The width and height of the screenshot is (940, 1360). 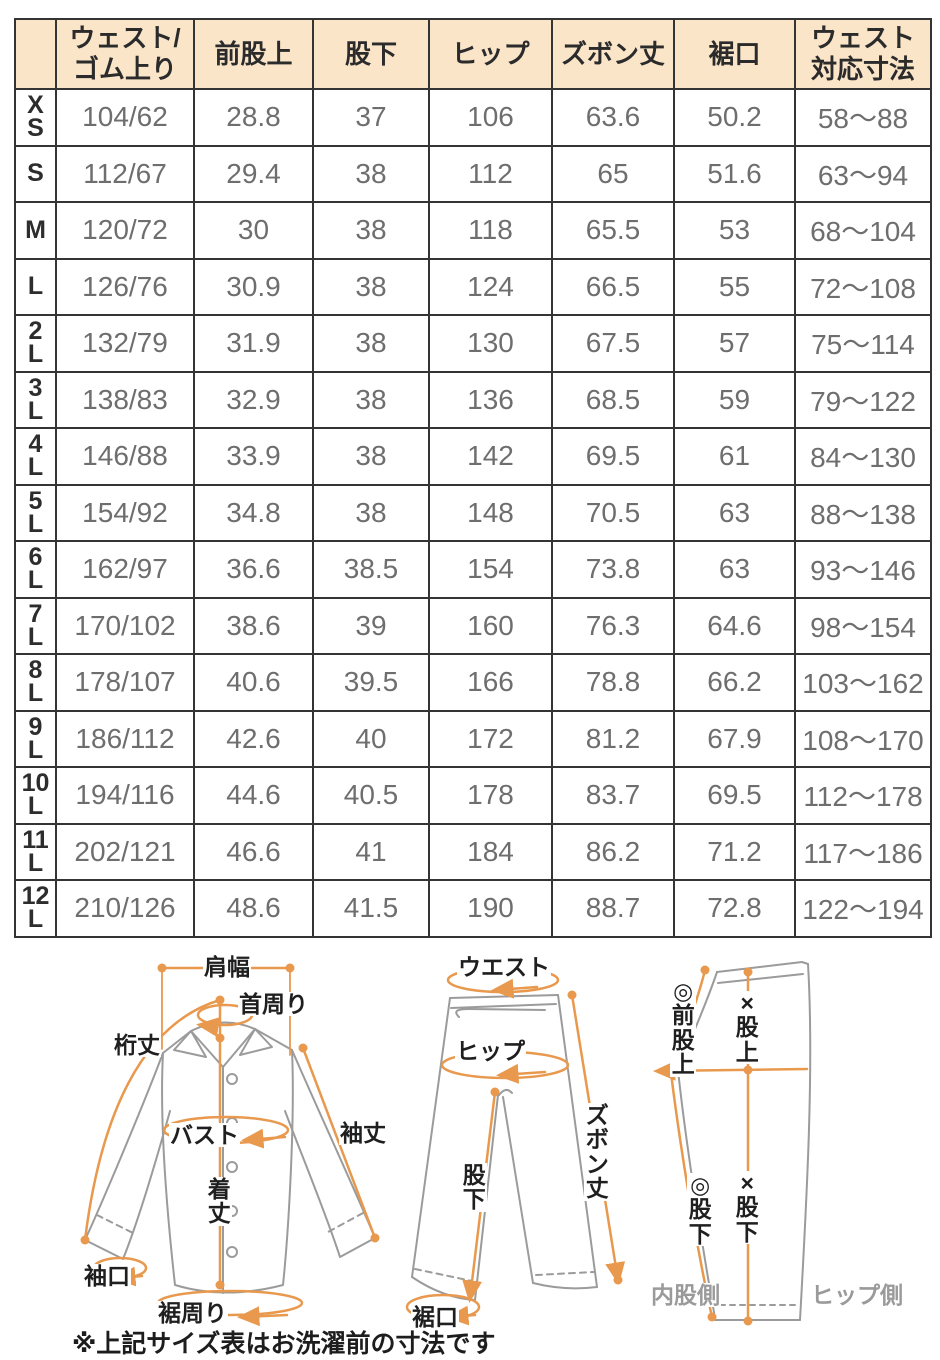 I want to click on size-value: 32.9, so click(x=253, y=399).